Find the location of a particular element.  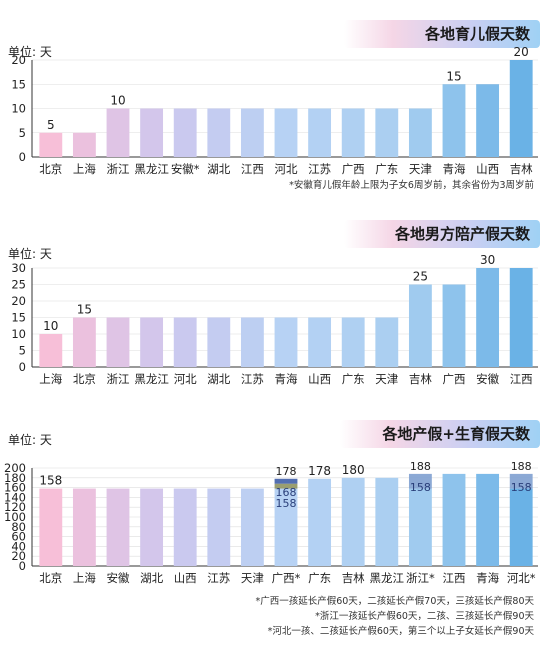

y-tick-label: 80 is located at coordinates (18, 527).